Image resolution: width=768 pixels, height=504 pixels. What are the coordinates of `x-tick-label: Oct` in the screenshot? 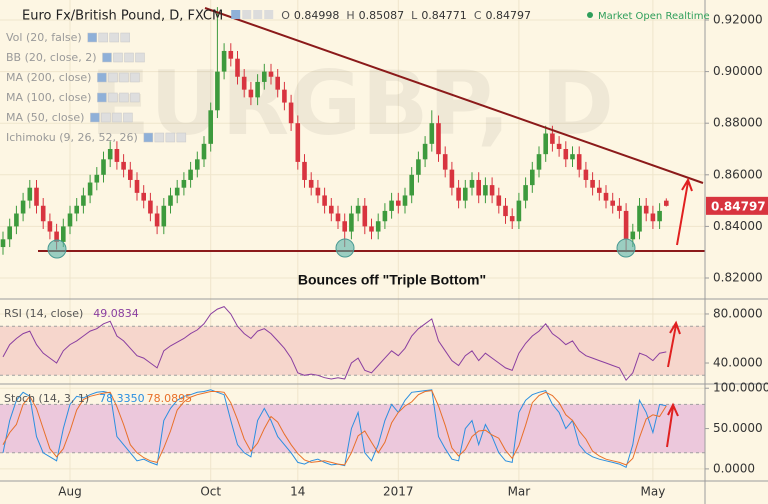 It's located at (210, 492).